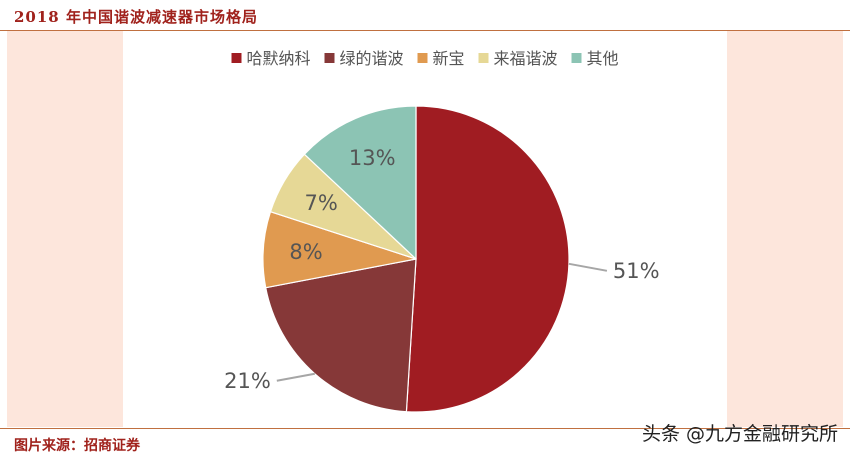 The width and height of the screenshot is (850, 459). I want to click on title-bar: 2018 年中国谐波减速器市场格局, so click(425, 15).